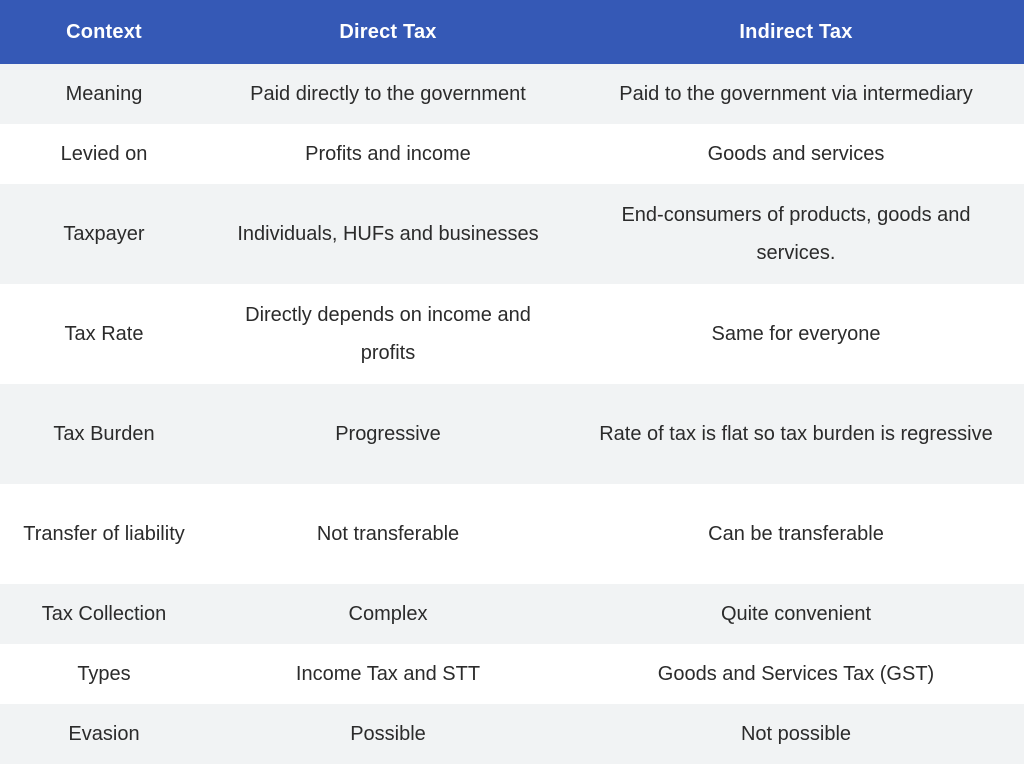  I want to click on header-row: Context Direct Tax Indirect Tax, so click(512, 32).